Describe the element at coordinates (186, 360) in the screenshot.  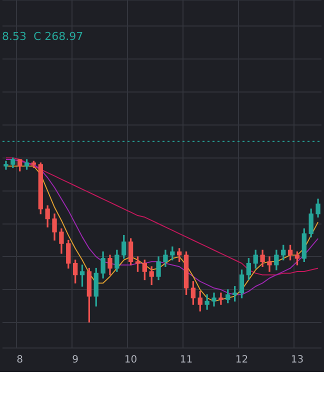
I see `x-tick-label: 11` at that location.